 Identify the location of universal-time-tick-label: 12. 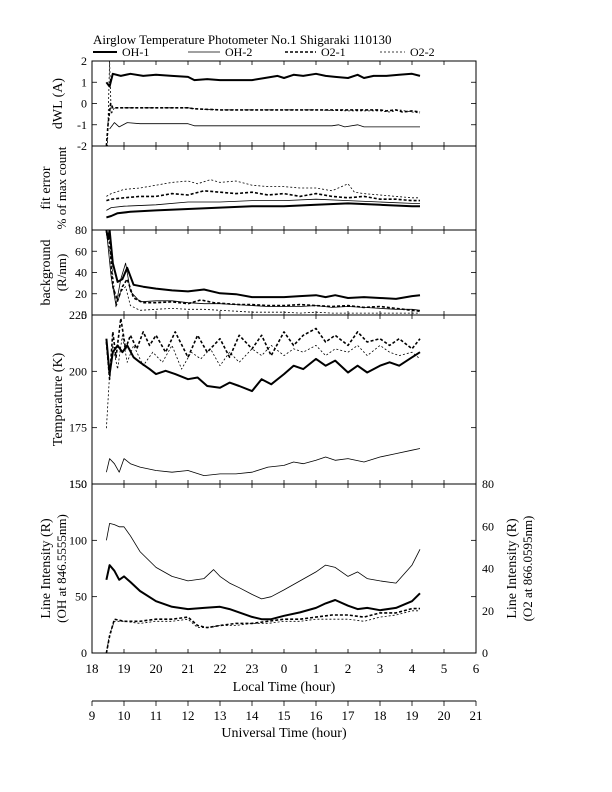
(188, 715).